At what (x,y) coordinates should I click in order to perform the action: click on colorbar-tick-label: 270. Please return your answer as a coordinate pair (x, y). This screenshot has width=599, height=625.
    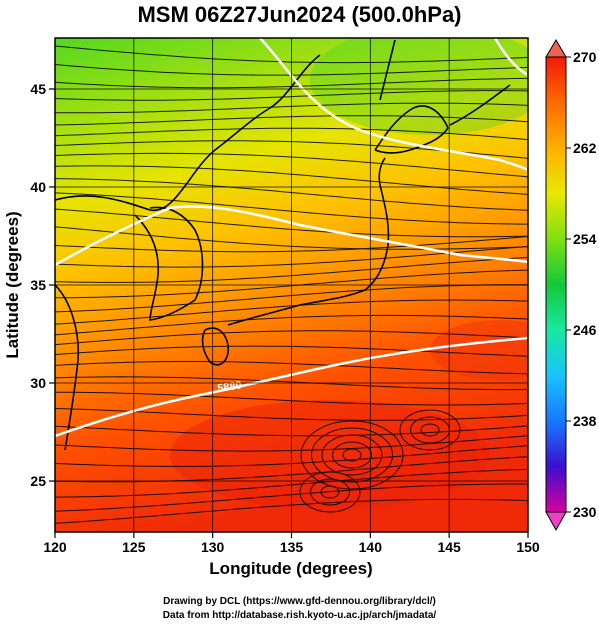
    Looking at the image, I should click on (585, 57).